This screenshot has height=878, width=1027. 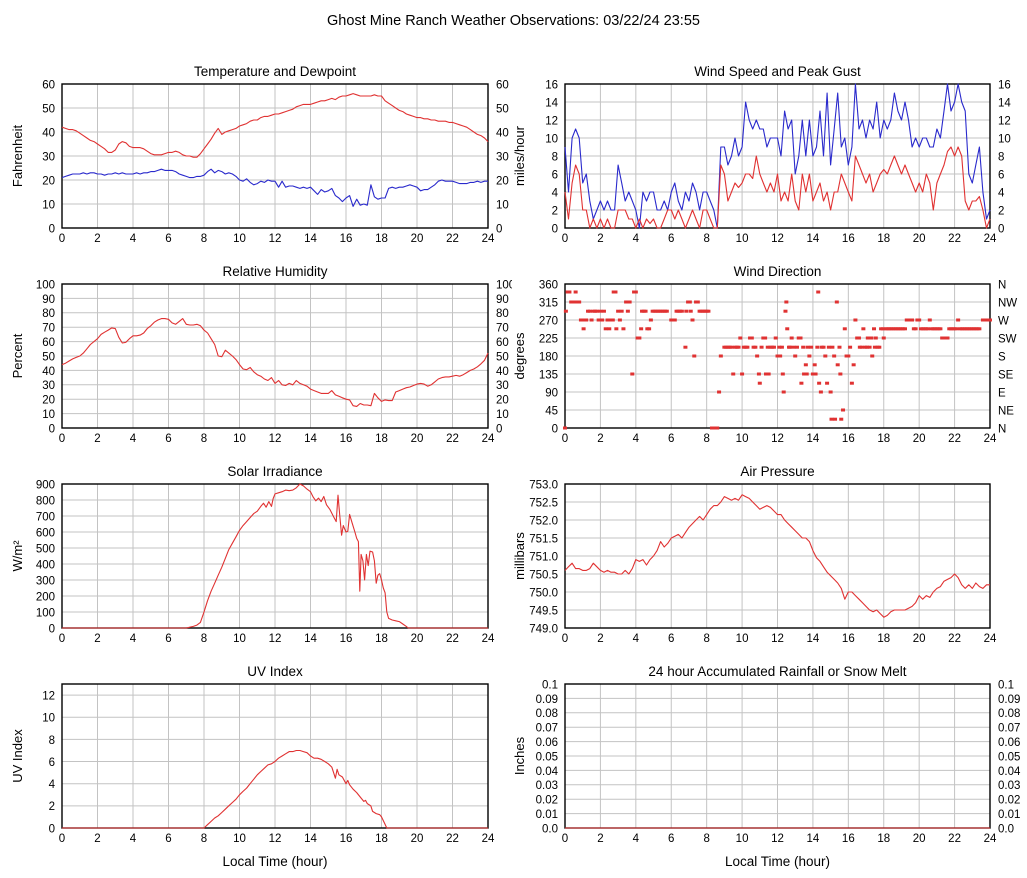 What do you see at coordinates (17, 156) in the screenshot?
I see `svg-text: Fahrenheit` at bounding box center [17, 156].